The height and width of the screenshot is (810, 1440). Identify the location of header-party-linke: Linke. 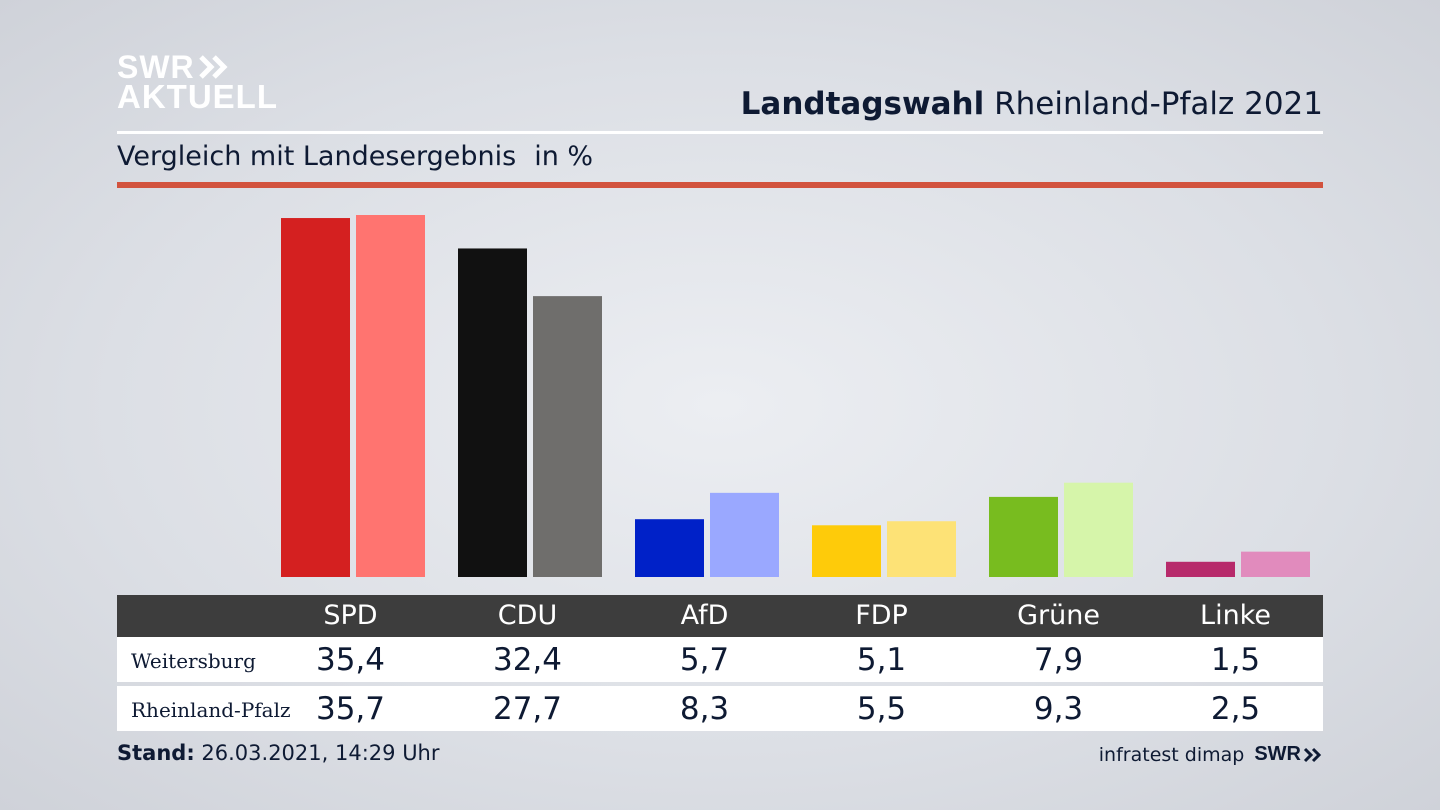
(1235, 615).